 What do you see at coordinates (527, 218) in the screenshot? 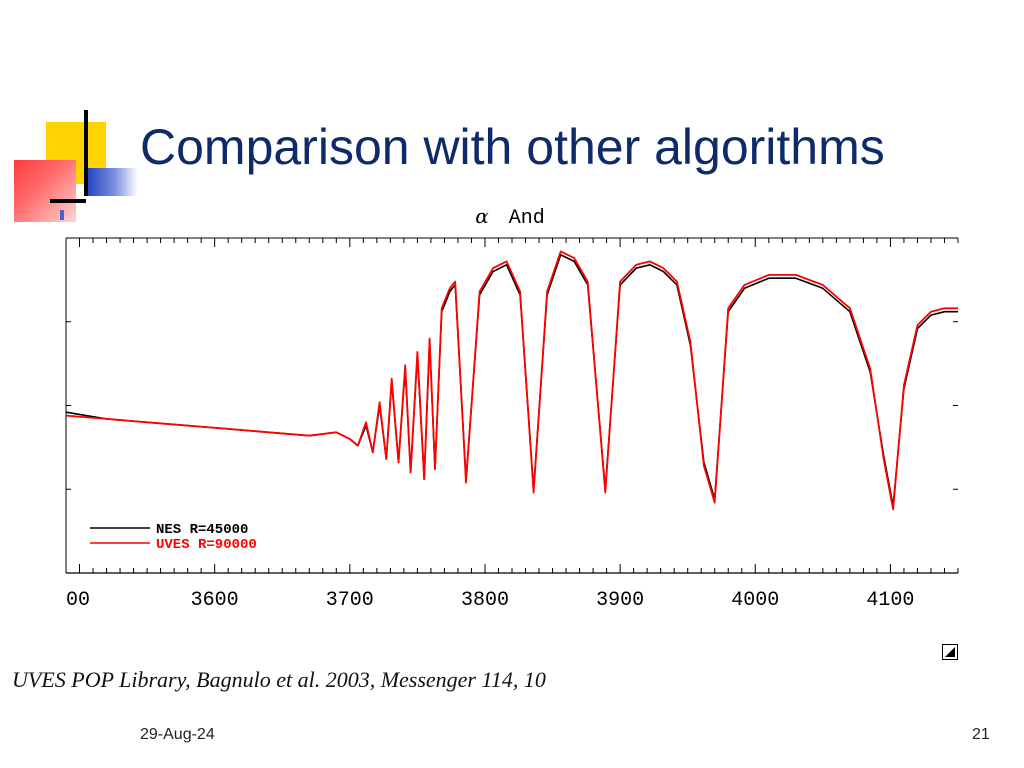
I see `chart-title-text: And` at bounding box center [527, 218].